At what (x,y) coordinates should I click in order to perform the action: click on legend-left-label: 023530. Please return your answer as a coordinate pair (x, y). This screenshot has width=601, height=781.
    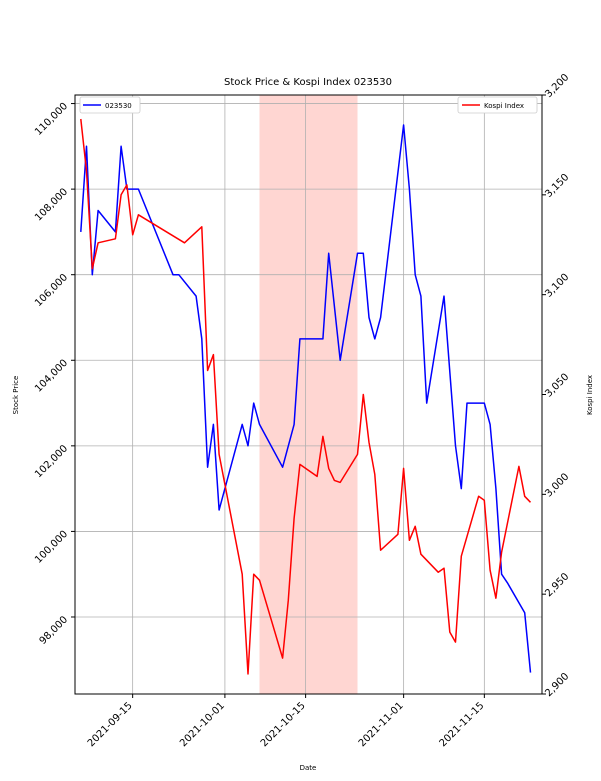
    Looking at the image, I should click on (118, 106).